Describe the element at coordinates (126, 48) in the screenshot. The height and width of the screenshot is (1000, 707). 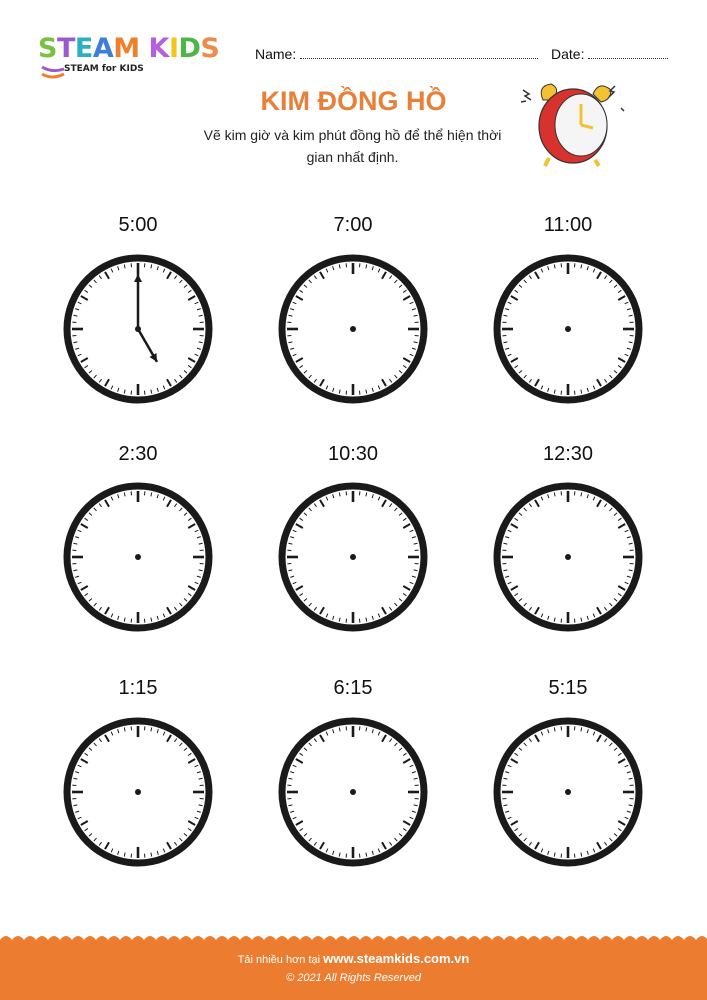
I see `logo-letter: M` at that location.